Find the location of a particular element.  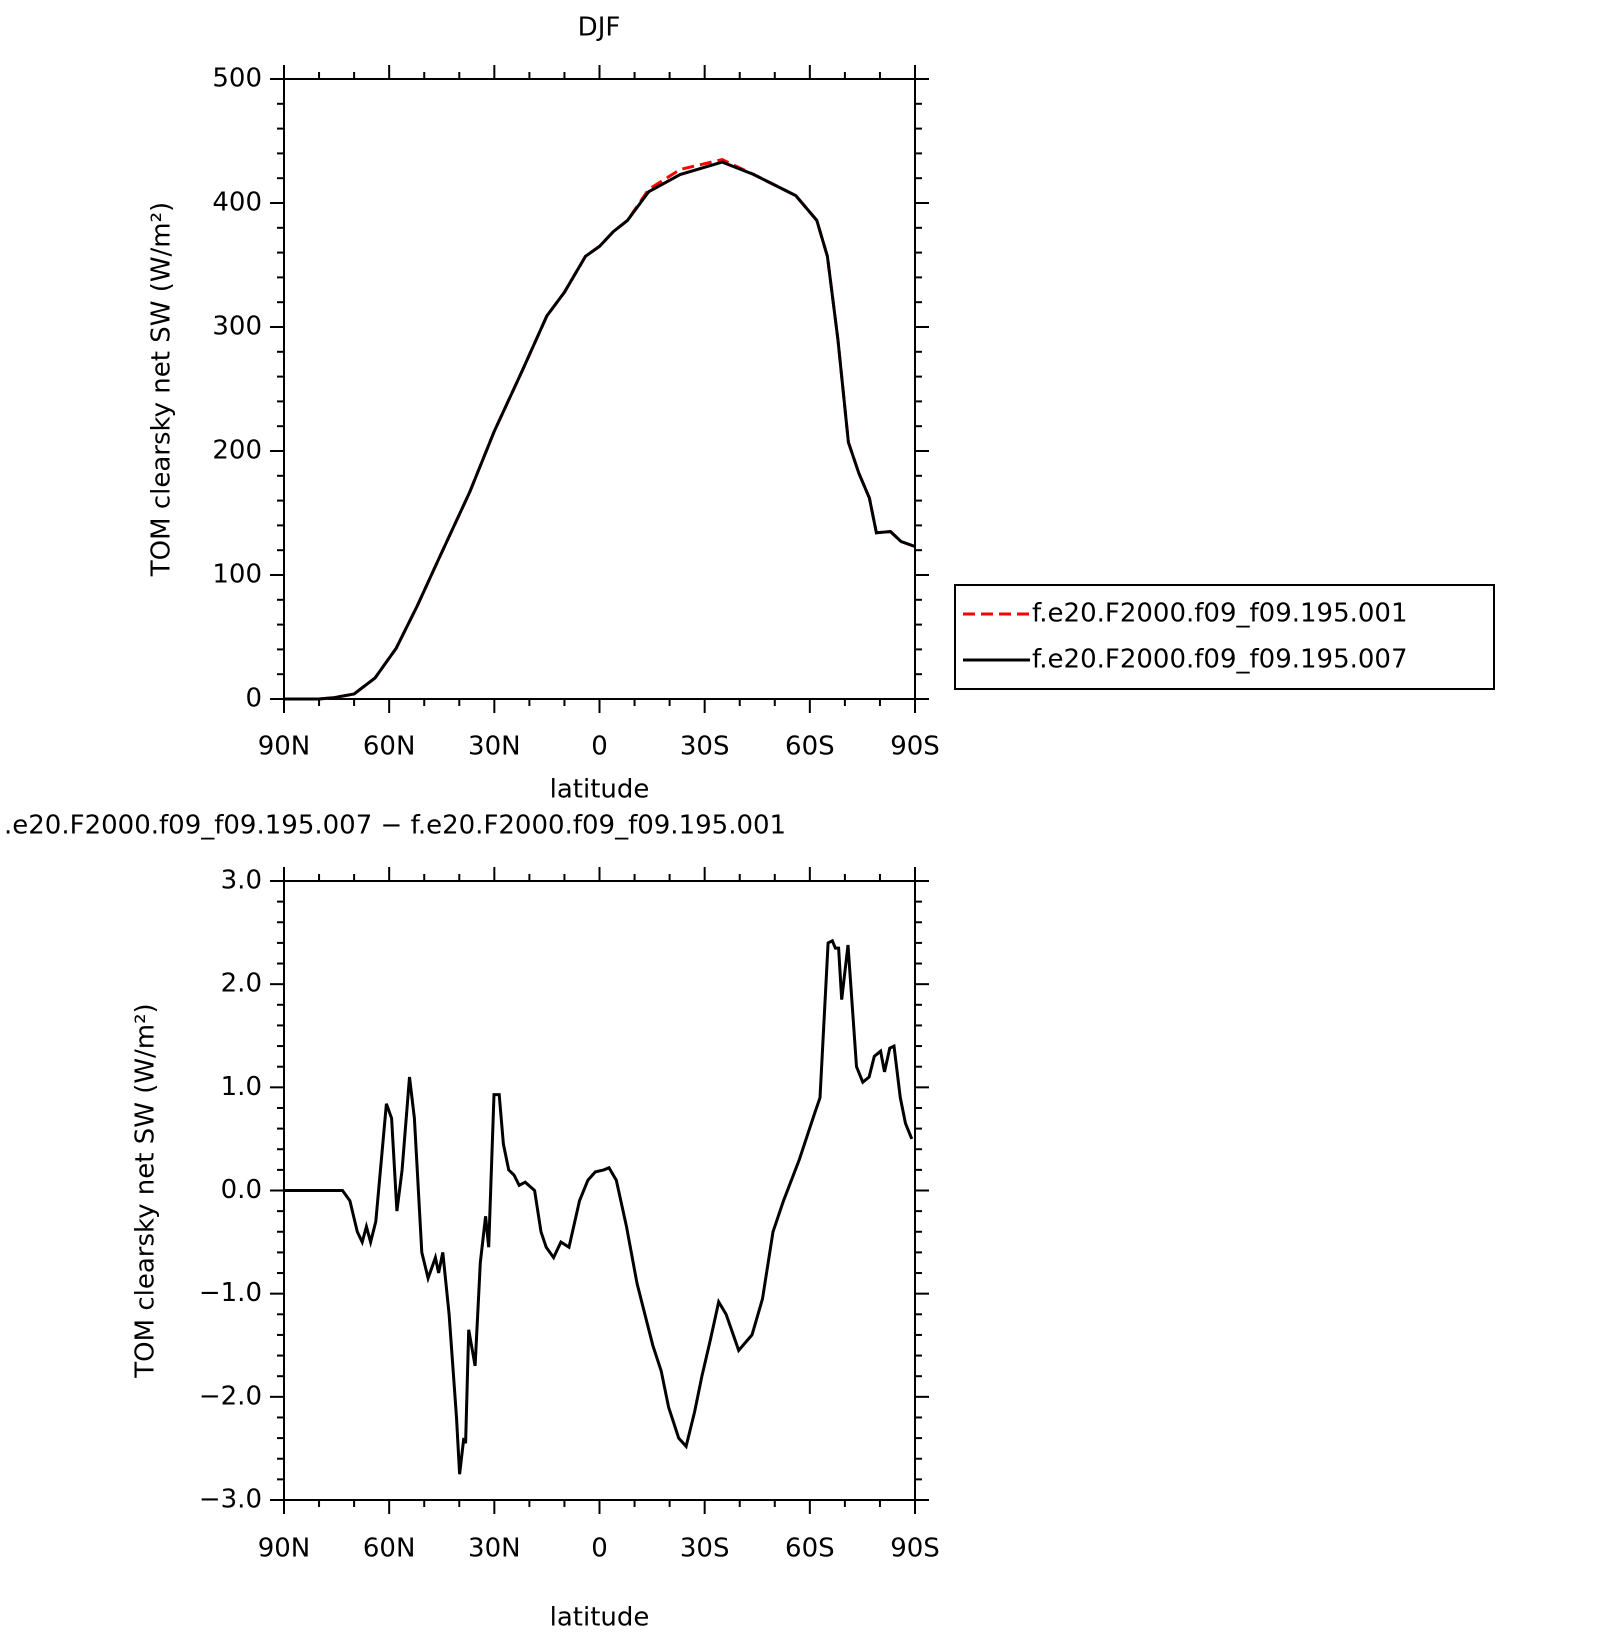

y-tick-label: 200 is located at coordinates (237, 451).